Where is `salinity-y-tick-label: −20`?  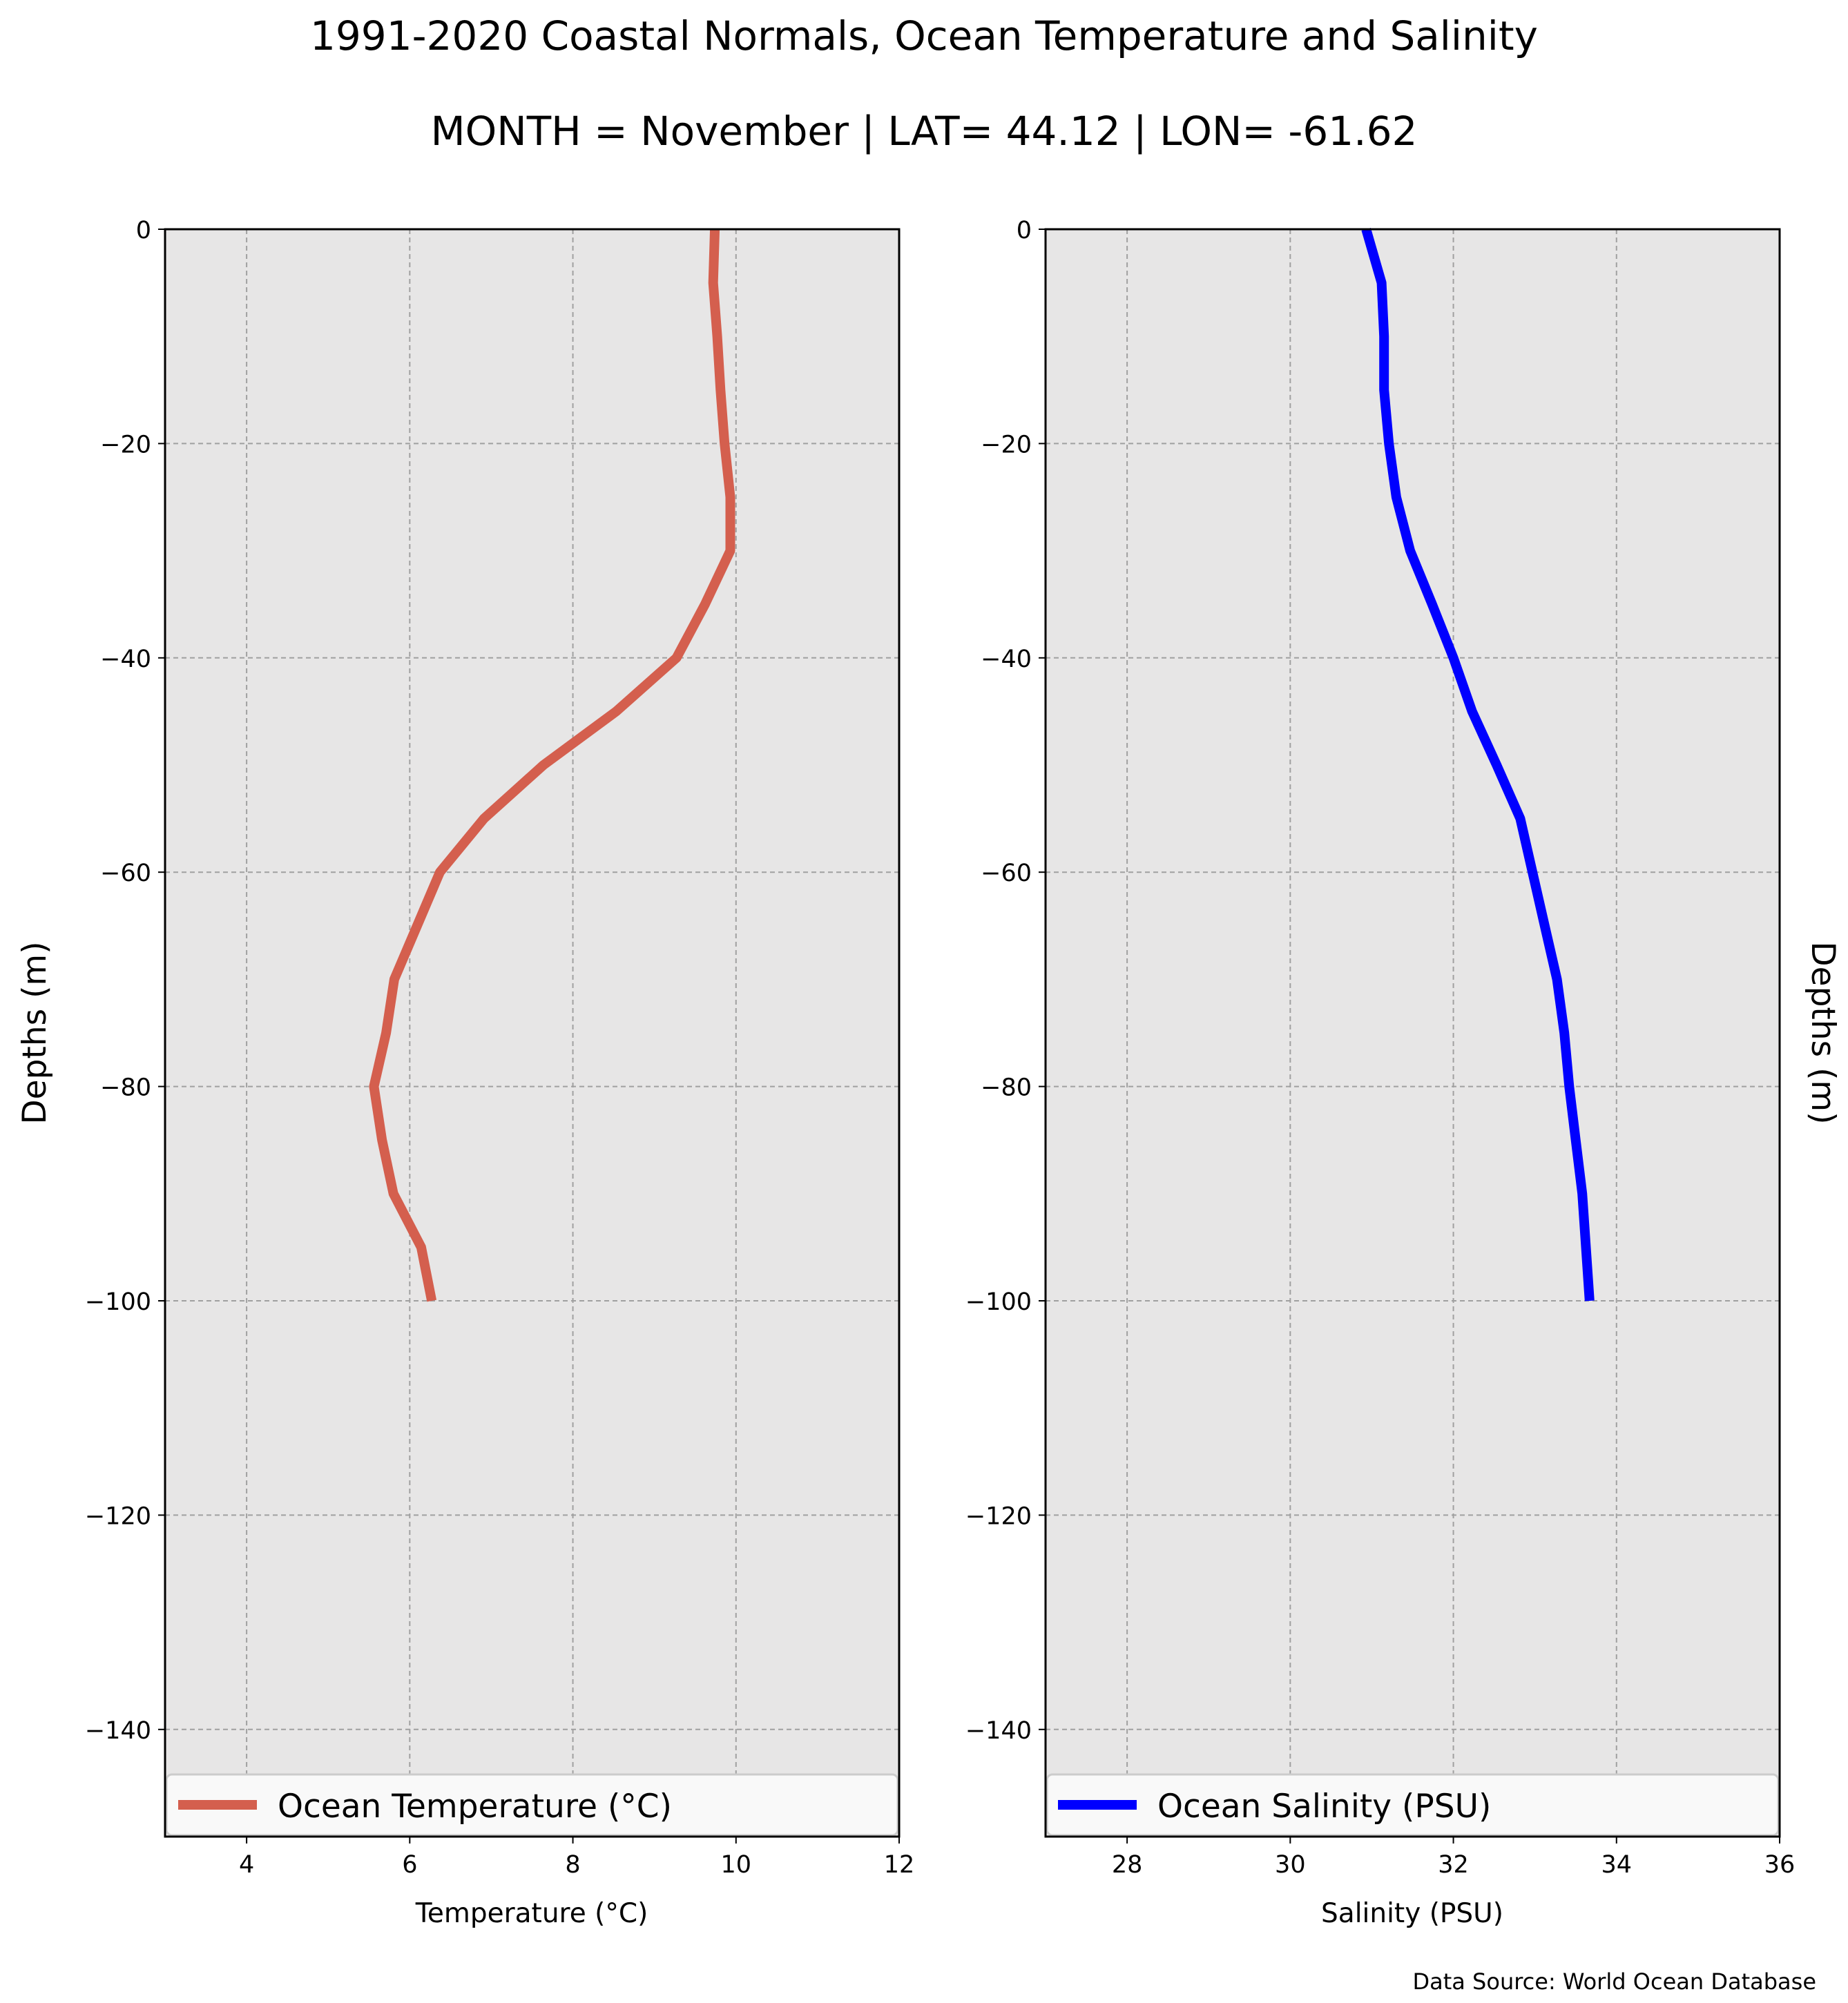
salinity-y-tick-label: −20 is located at coordinates (1006, 445).